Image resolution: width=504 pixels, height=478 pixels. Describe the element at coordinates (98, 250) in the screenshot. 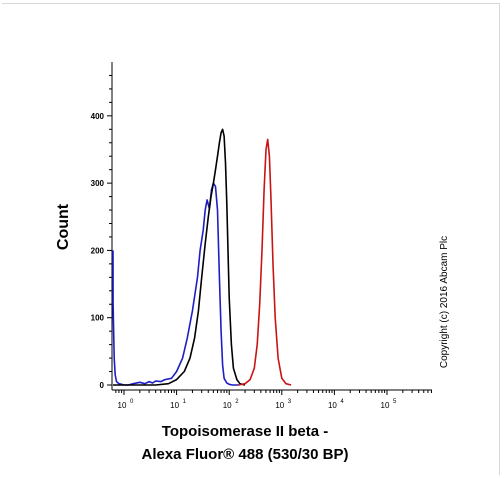

I see `y-tick-label: 200` at that location.